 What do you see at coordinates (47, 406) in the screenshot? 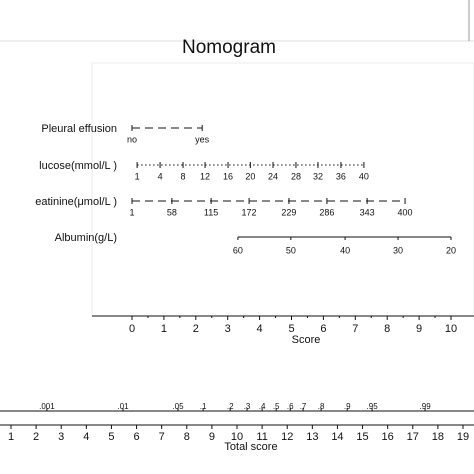
I see `probability-label: .001` at bounding box center [47, 406].